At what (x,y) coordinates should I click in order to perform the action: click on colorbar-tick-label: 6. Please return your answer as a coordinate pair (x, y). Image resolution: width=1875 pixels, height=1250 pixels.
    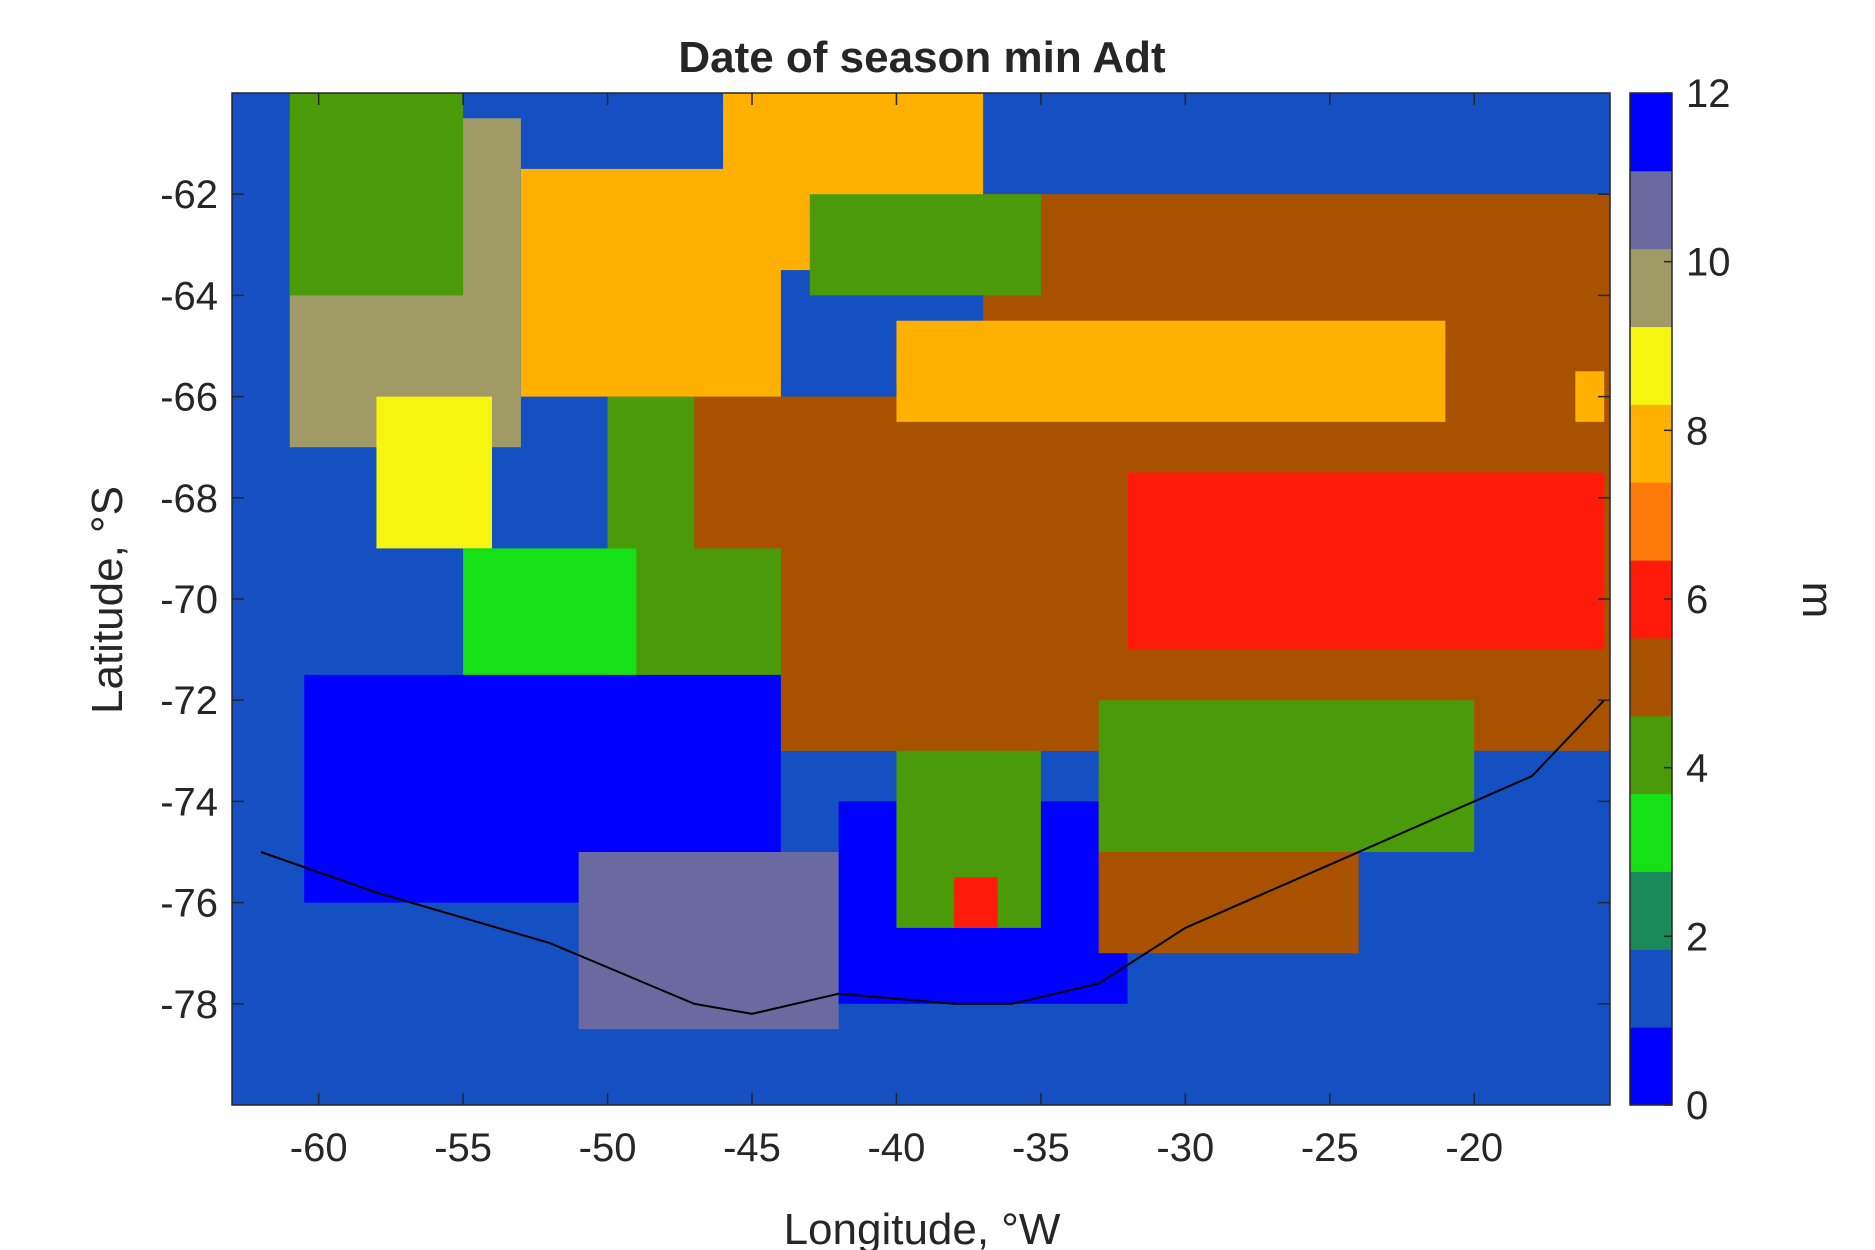
    Looking at the image, I should click on (1697, 600).